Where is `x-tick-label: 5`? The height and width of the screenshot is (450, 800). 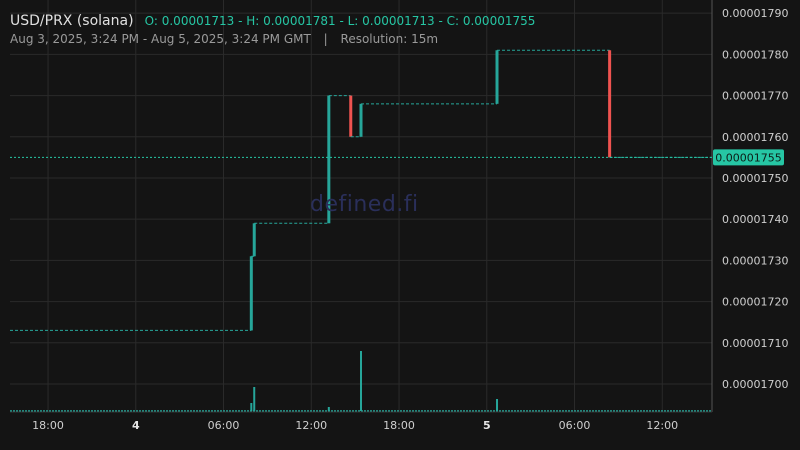 x-tick-label: 5 is located at coordinates (487, 425).